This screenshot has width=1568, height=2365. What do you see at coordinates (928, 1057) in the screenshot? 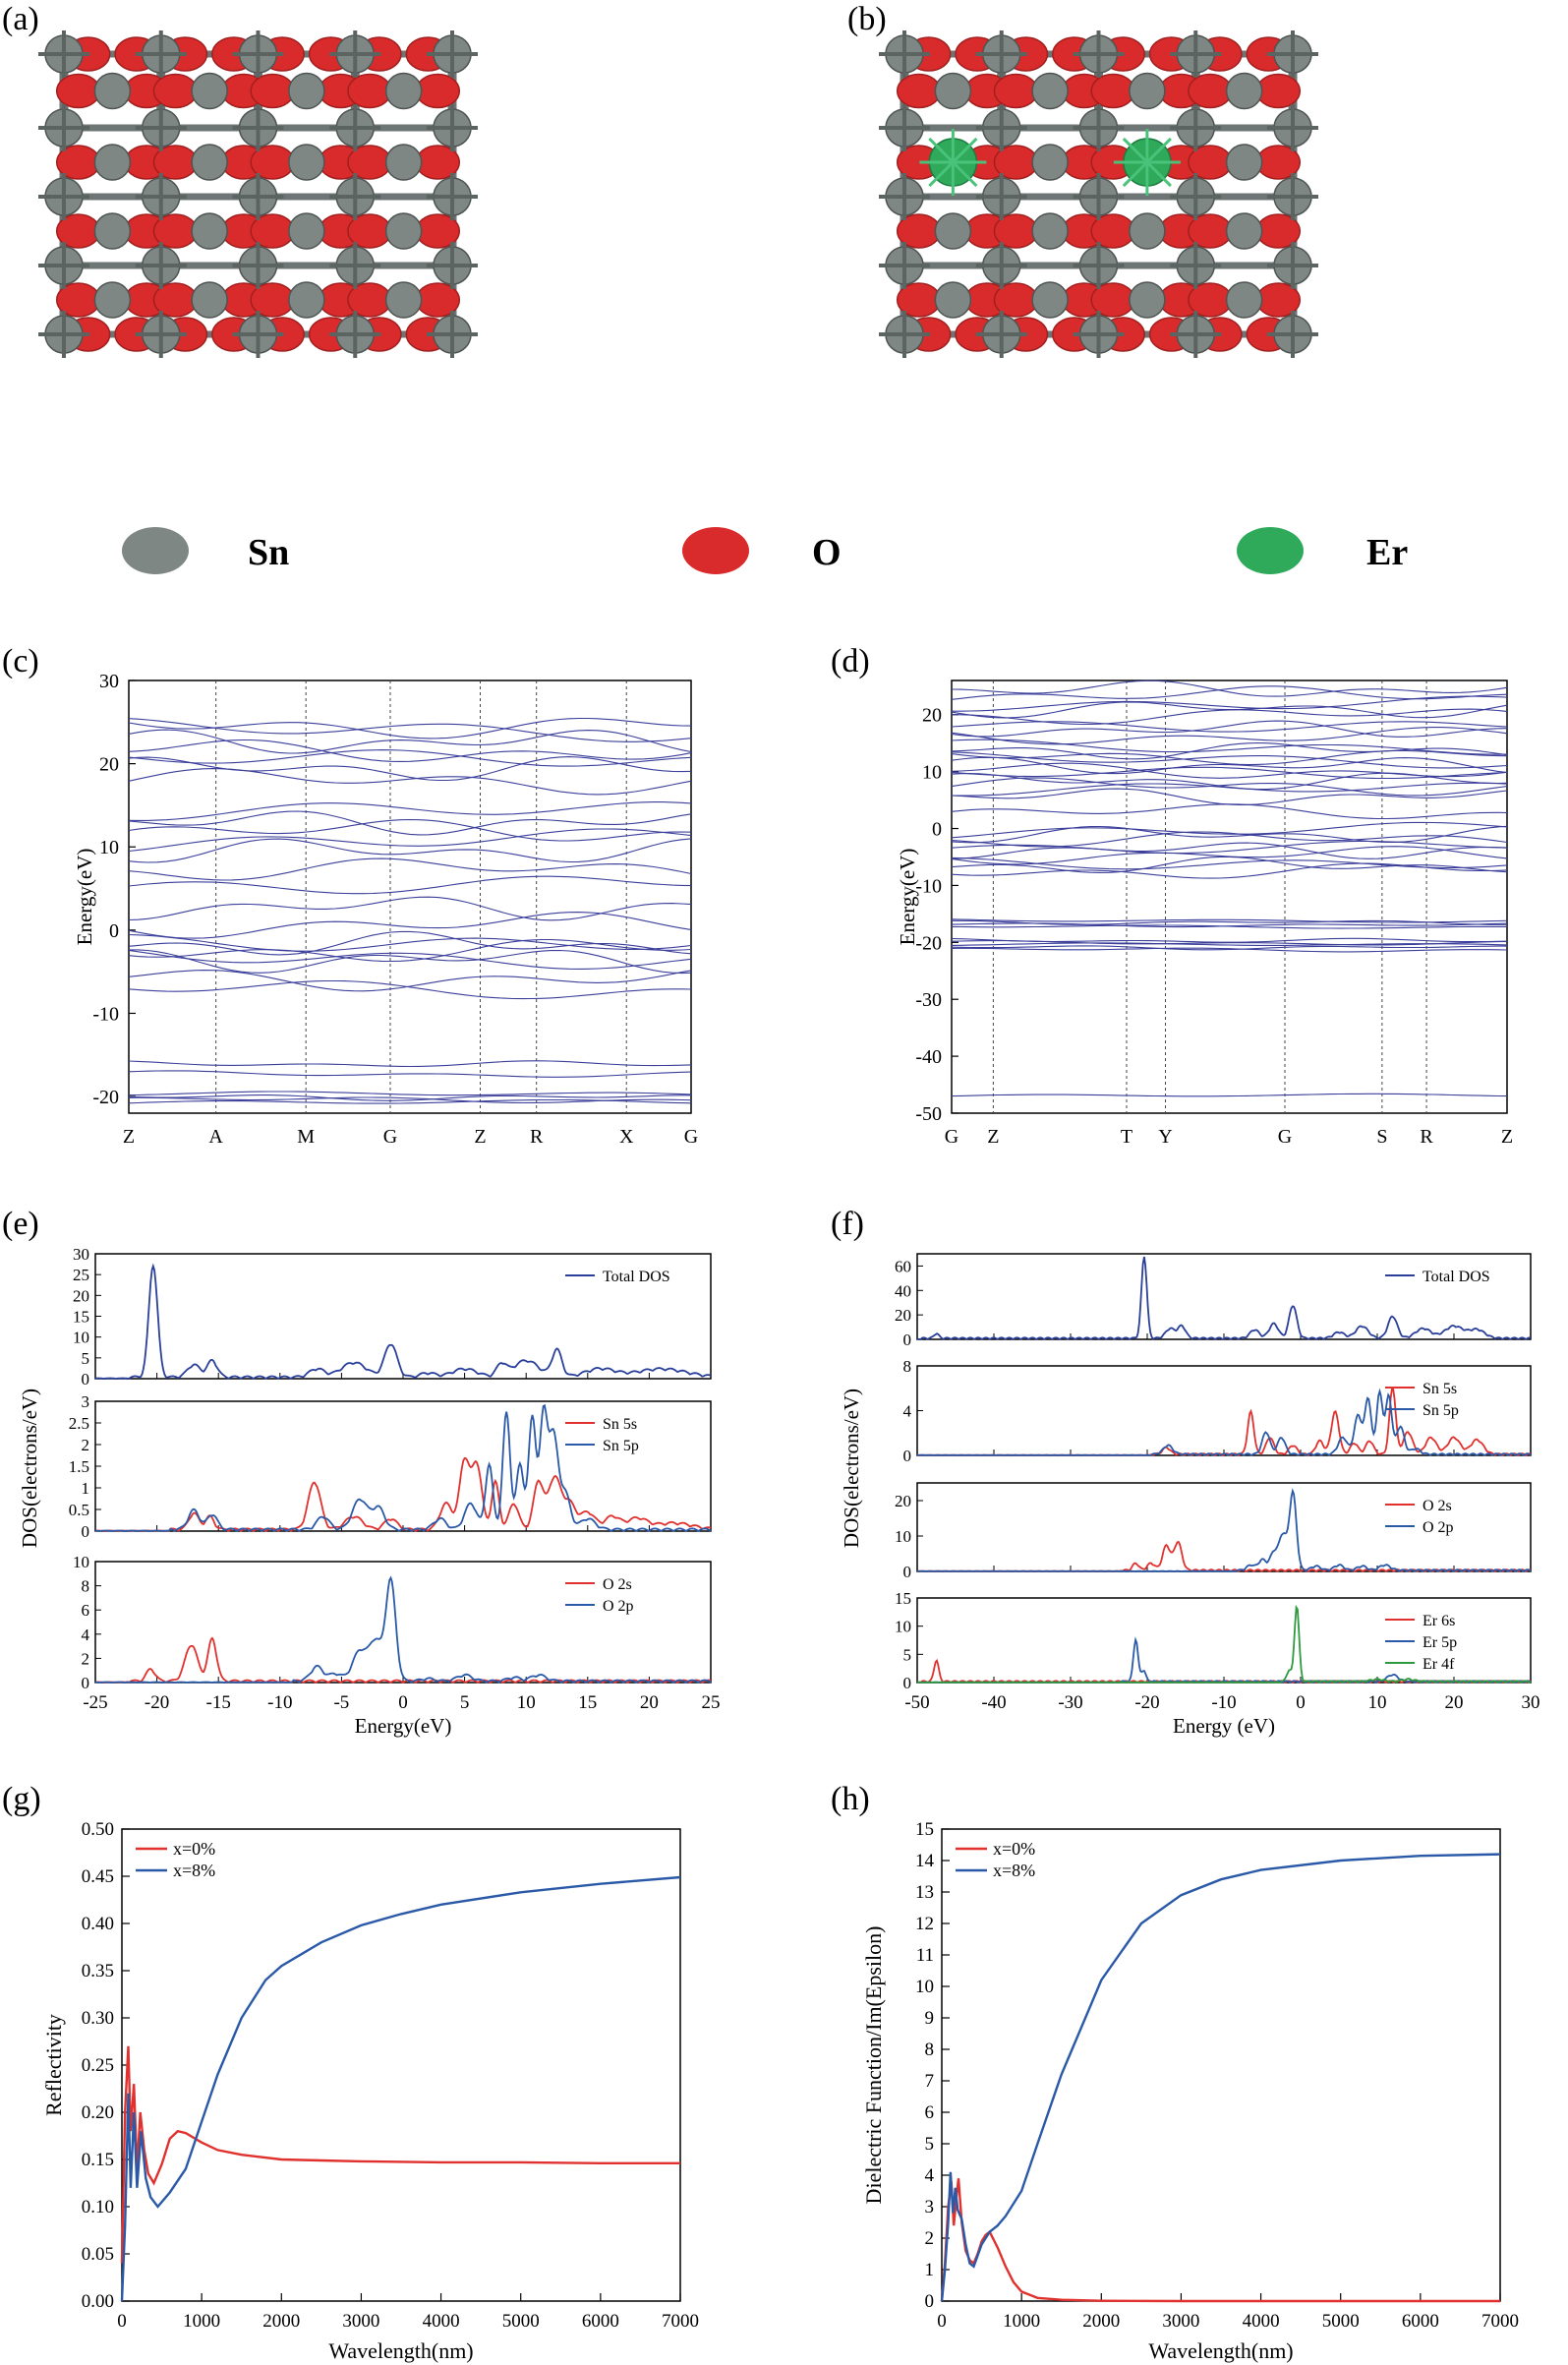
I see `y-tick-label: -40` at bounding box center [928, 1057].